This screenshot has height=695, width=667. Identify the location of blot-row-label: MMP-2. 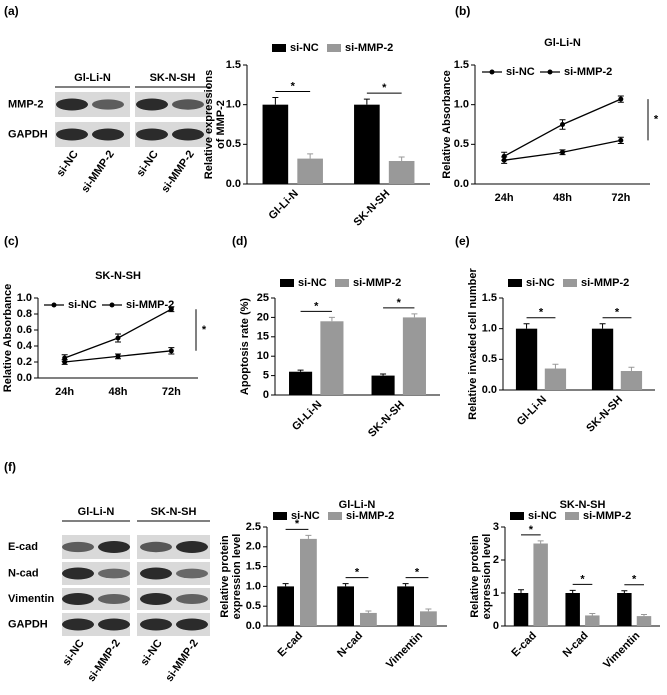
(25, 104).